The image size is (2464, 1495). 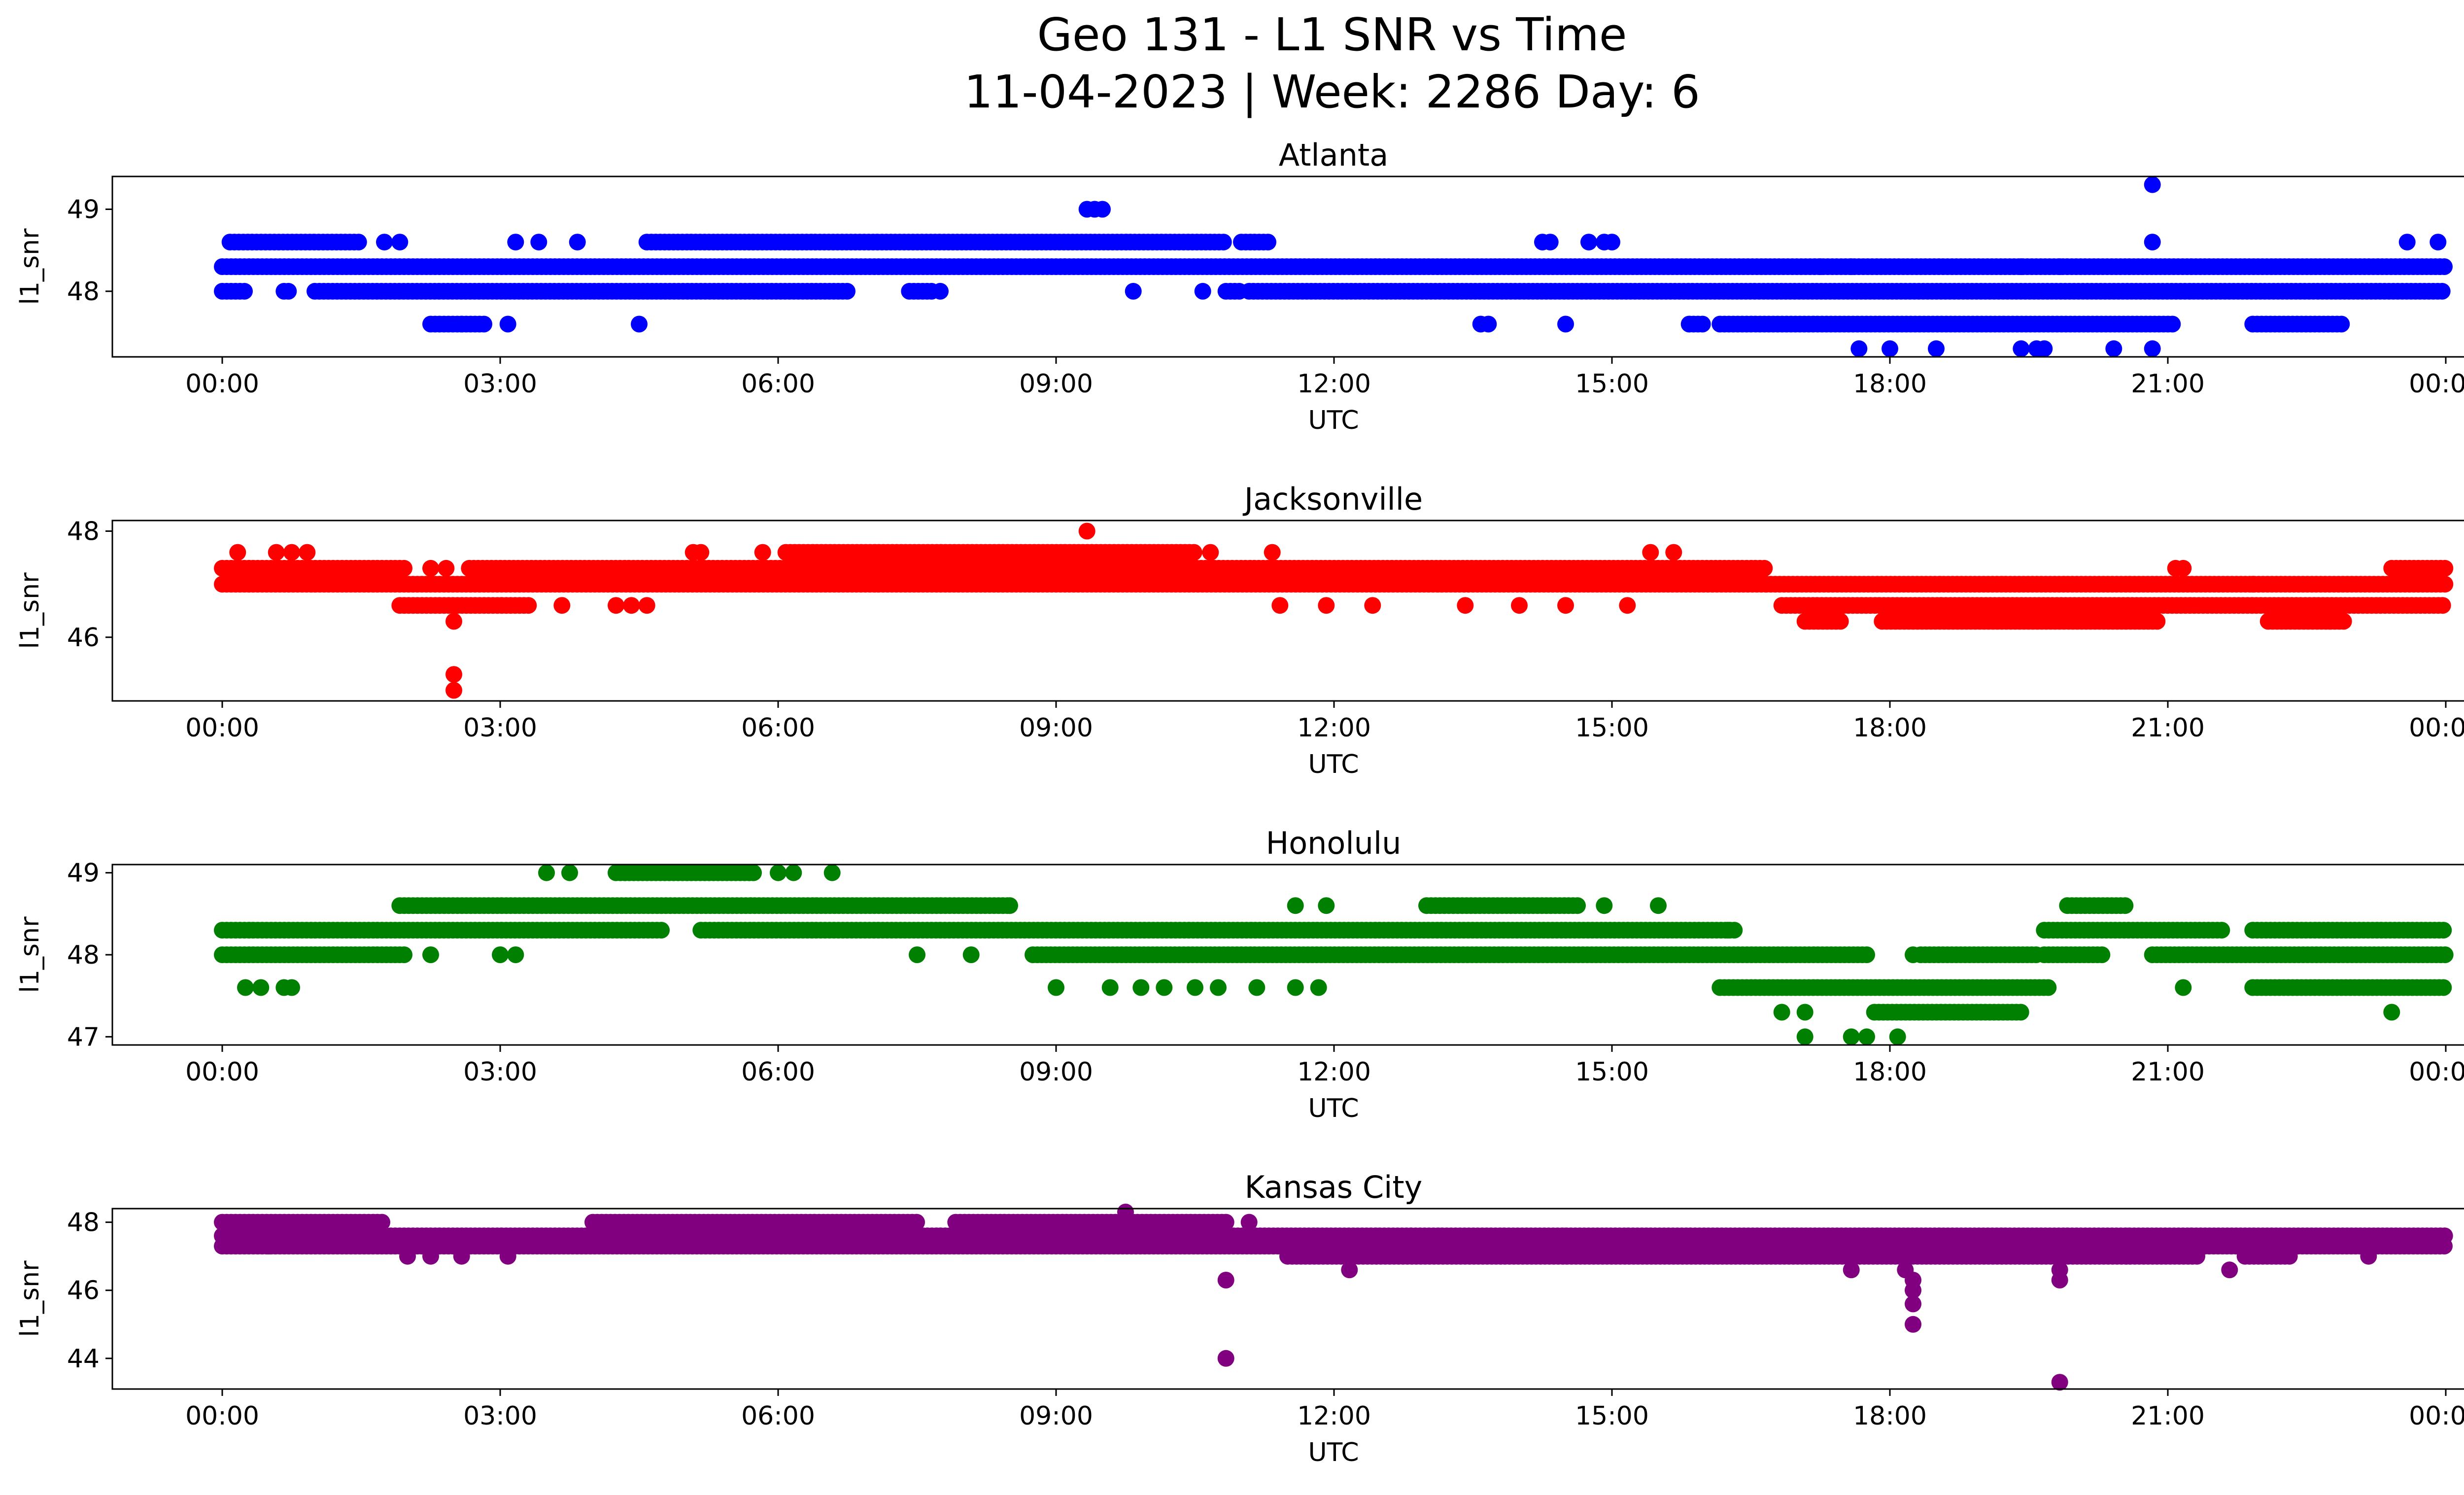 I want to click on y-tick-label: 46, so click(x=83, y=638).